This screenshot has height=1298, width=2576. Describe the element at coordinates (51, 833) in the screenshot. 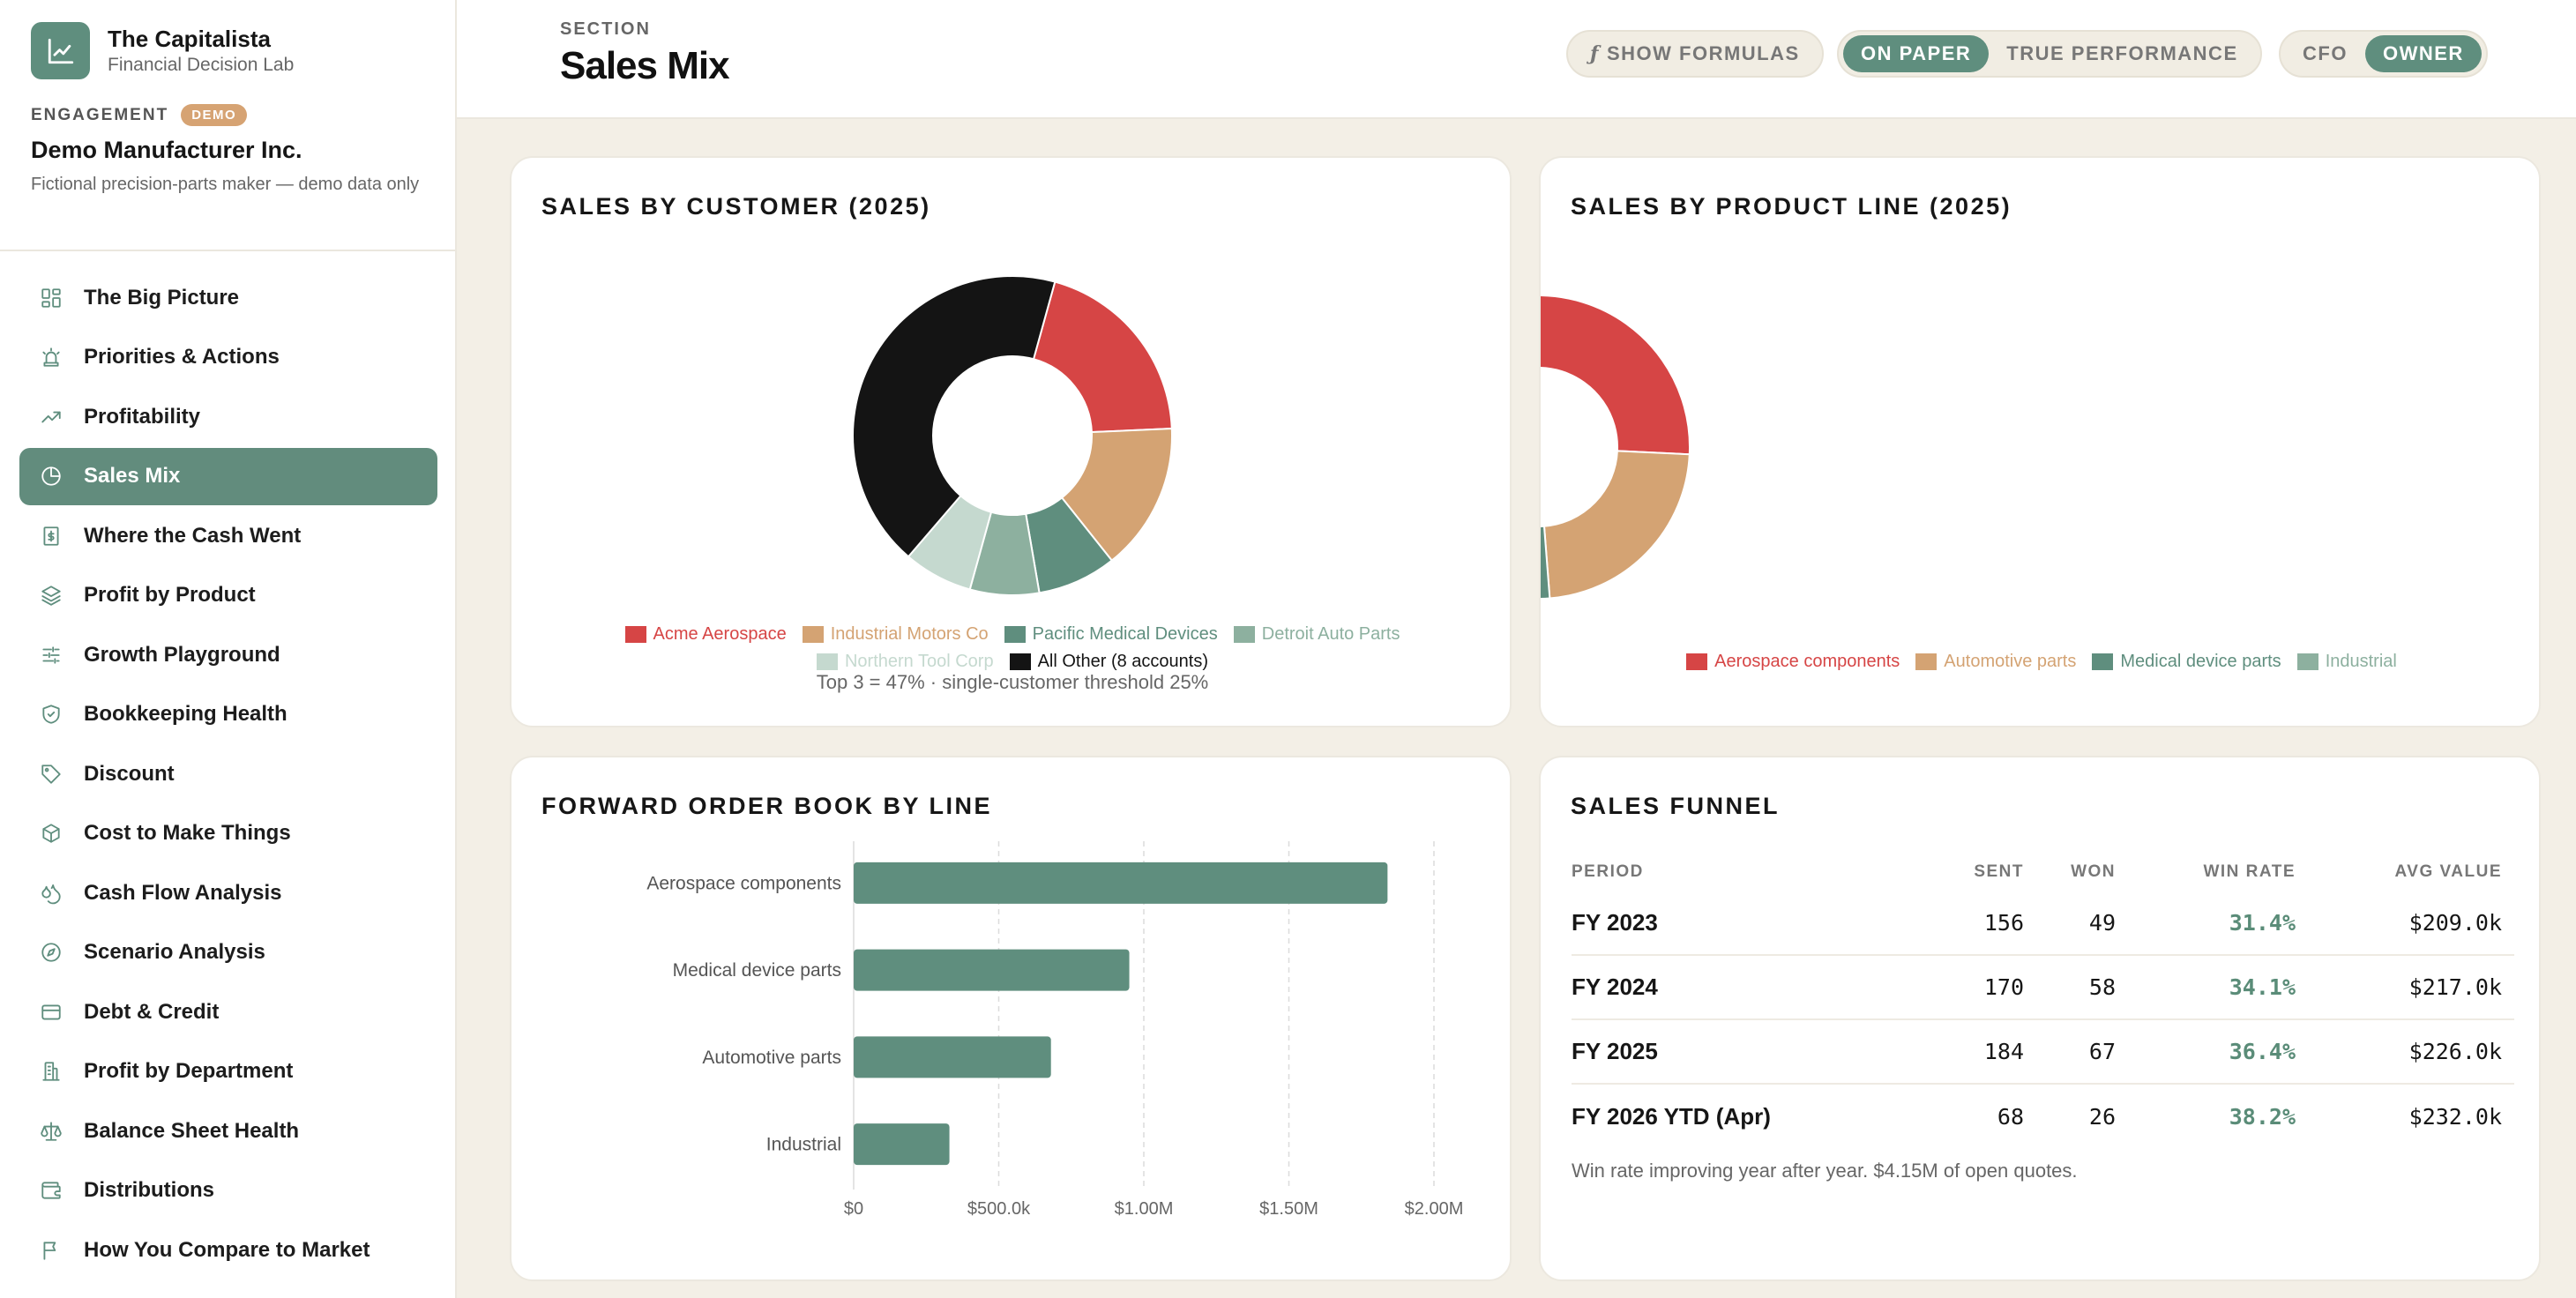

I see `package-icon` at that location.